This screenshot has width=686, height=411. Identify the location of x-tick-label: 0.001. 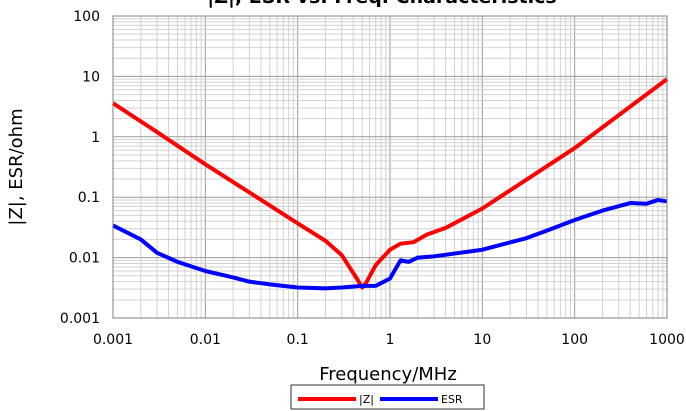
(113, 340).